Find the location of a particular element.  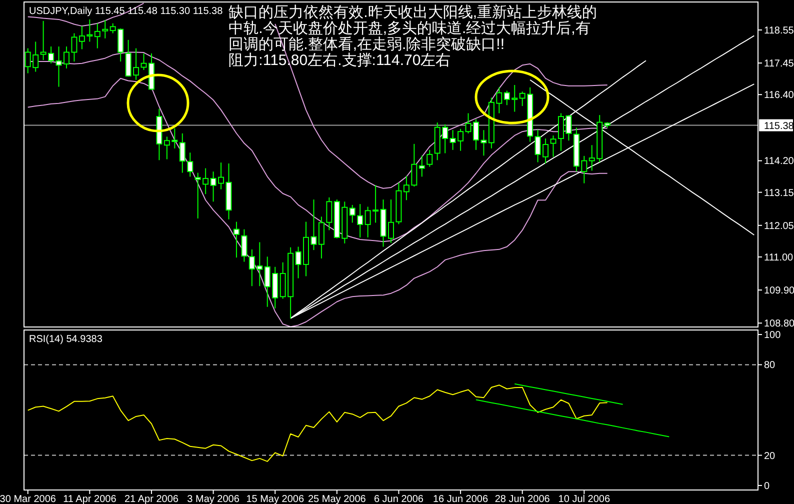

ref-line-label: 115.38 is located at coordinates (779, 126).